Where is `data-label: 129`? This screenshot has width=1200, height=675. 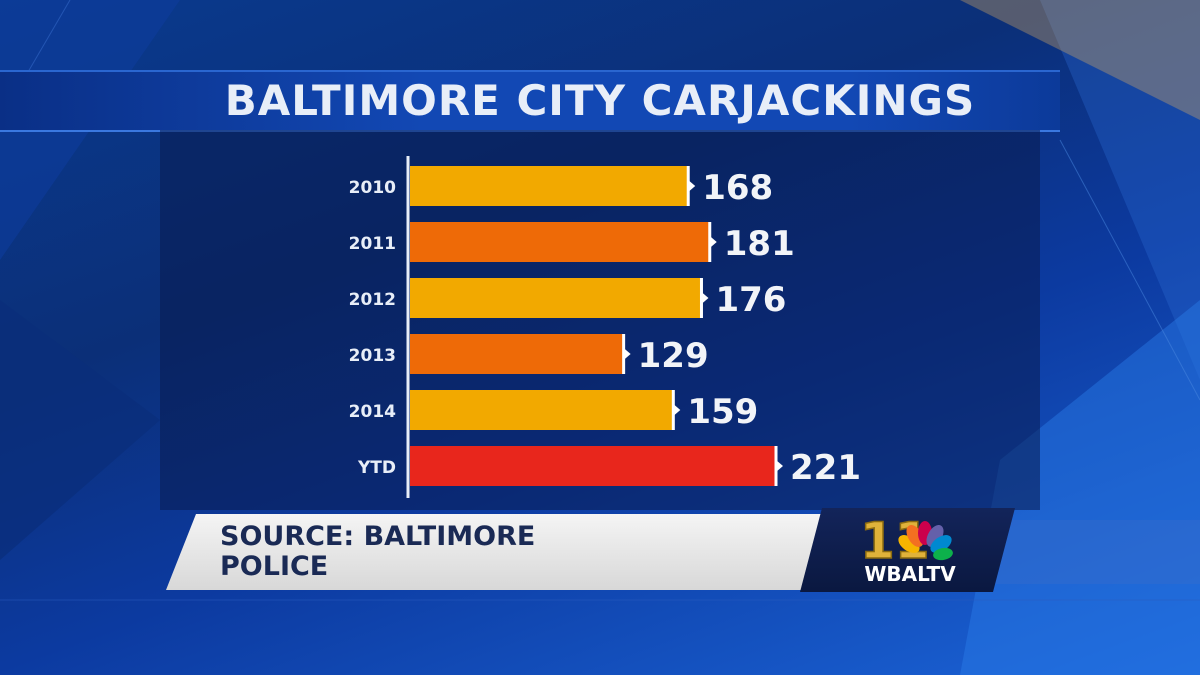 data-label: 129 is located at coordinates (673, 356).